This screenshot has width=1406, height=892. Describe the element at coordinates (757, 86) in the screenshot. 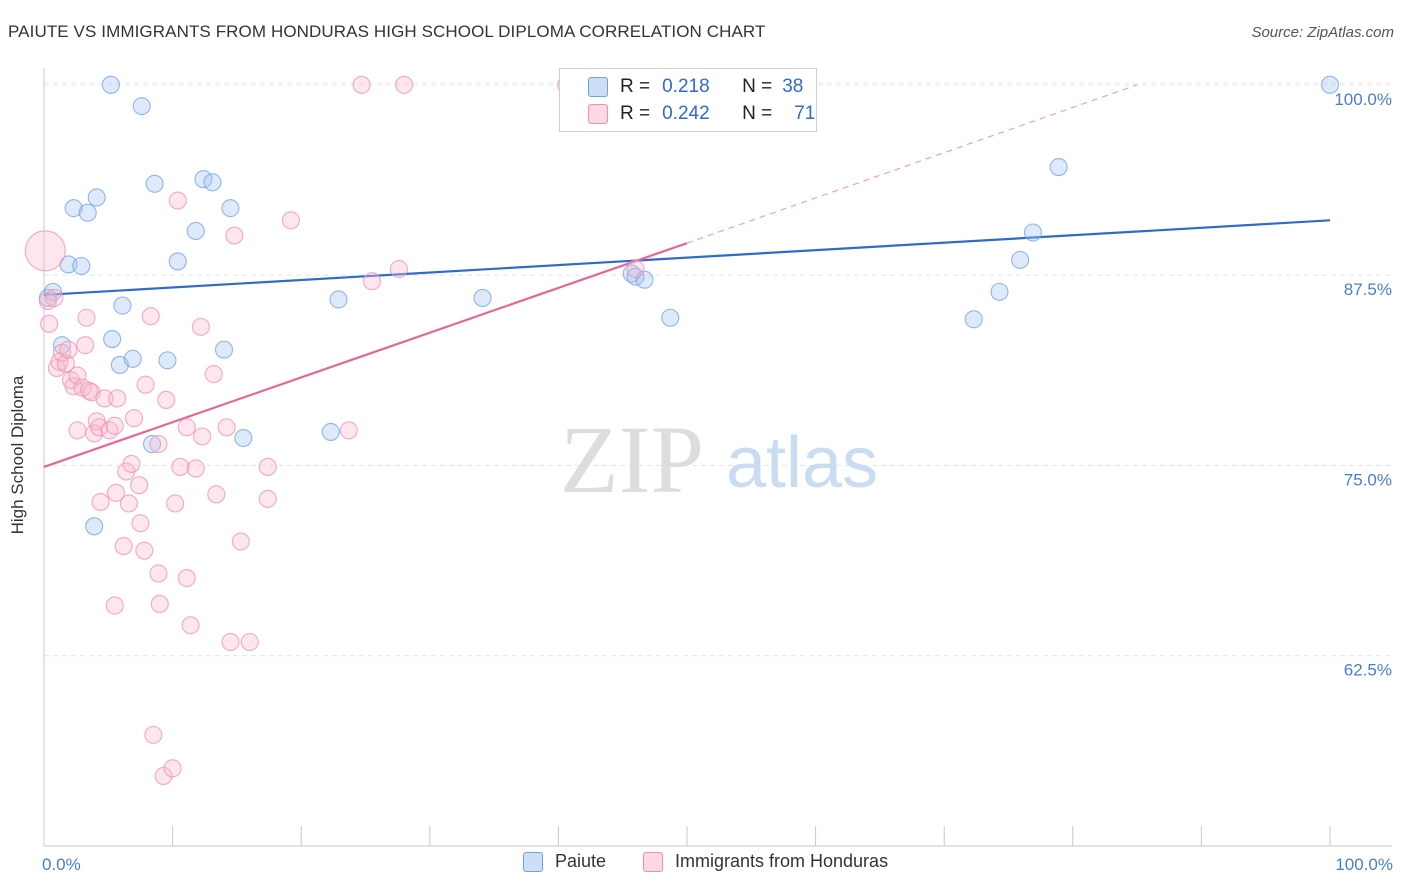

I see `legend-n-label: N =` at that location.